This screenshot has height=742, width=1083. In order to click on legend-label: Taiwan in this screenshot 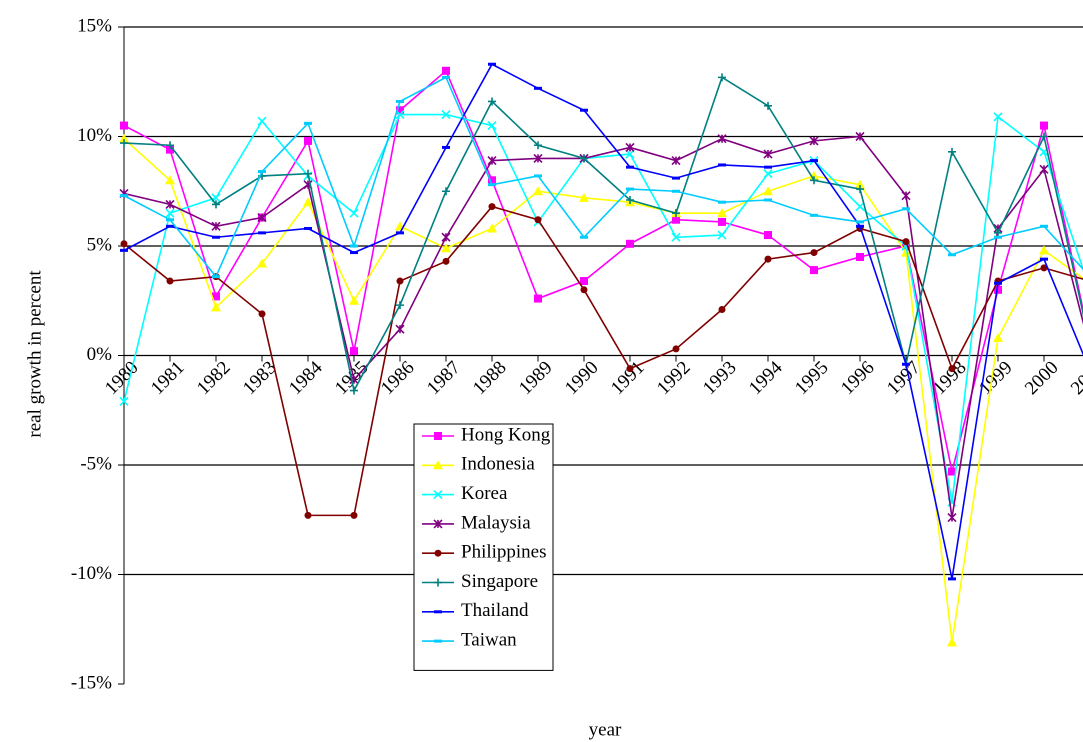, I will do `click(489, 639)`.